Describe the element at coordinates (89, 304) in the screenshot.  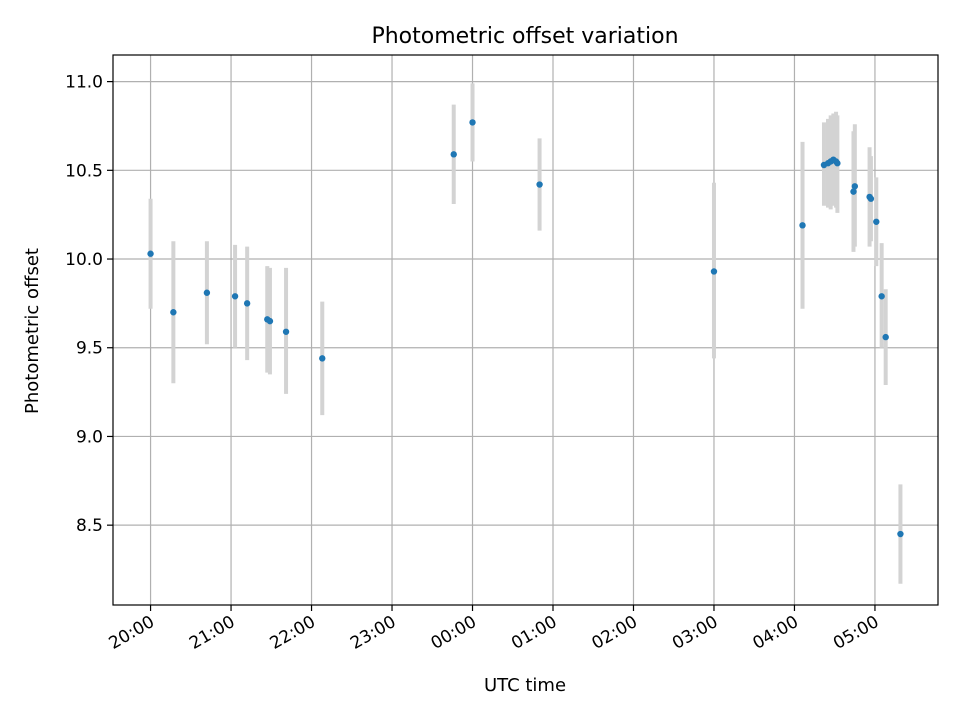
I see `y-axis-ticks: 8.5 9.0 9.5 10.0 10.5 11.0` at that location.